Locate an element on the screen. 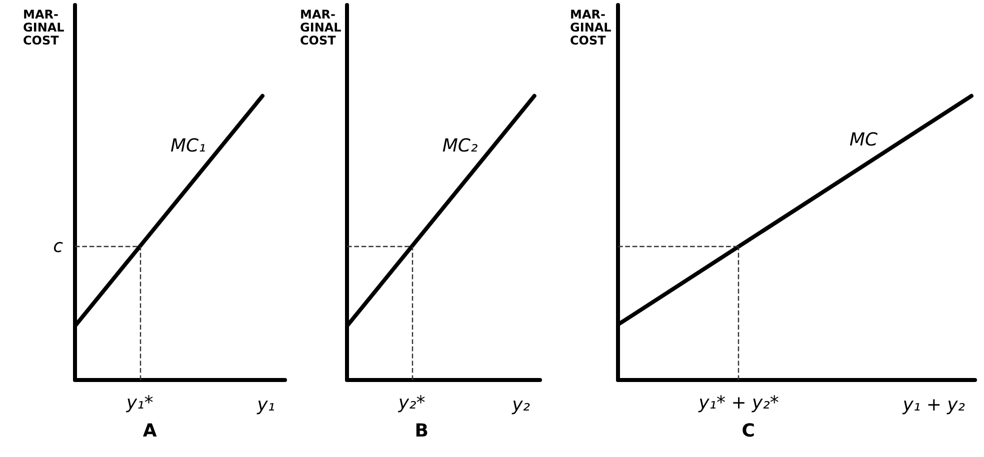  text: y₂* is located at coordinates (412, 403).